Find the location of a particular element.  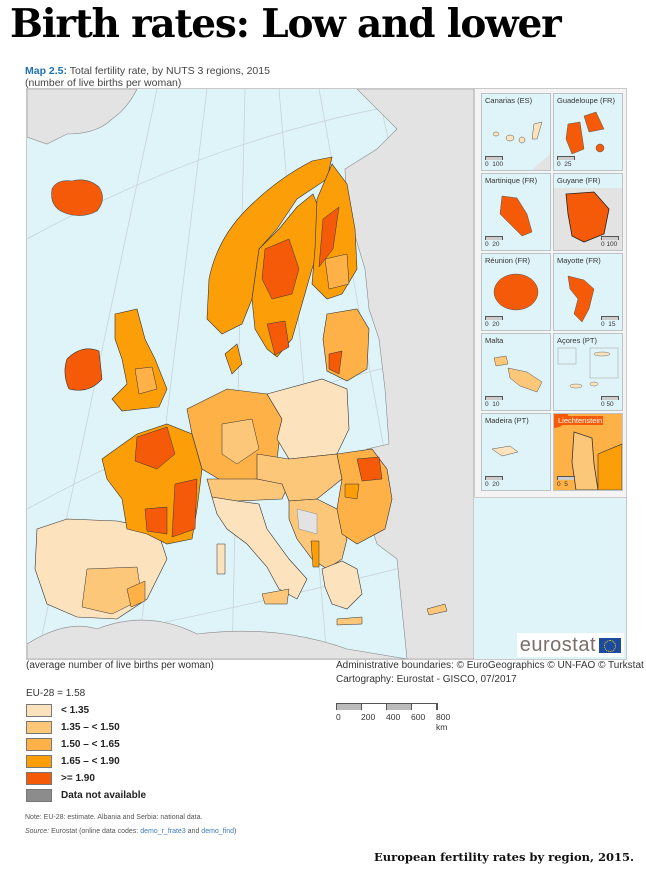

france-southeast-high is located at coordinates (184, 508).